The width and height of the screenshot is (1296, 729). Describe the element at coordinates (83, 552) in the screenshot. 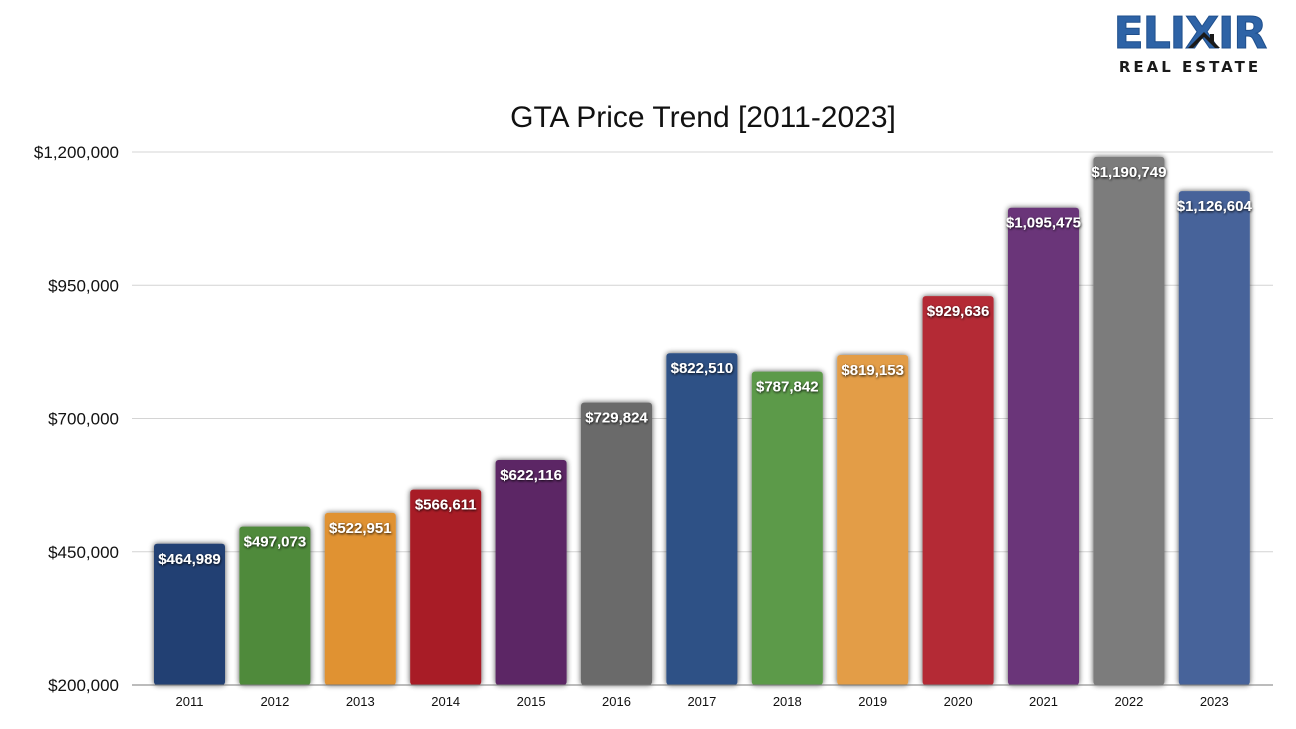

I see `y-tick-label: $450,000` at that location.